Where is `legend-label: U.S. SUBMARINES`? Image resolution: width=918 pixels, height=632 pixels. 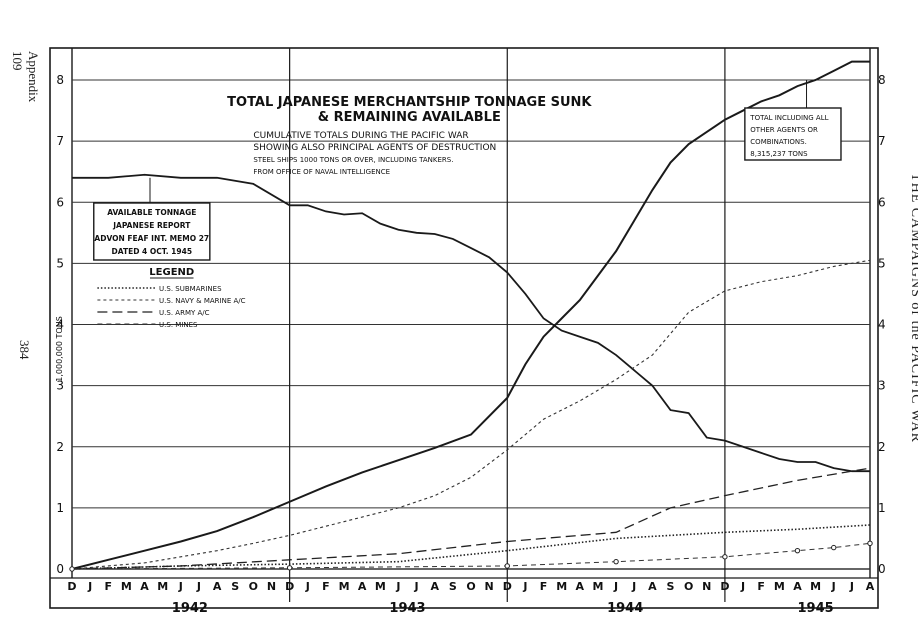
legend-label: U.S. SUBMARINES is located at coordinates (190, 289).